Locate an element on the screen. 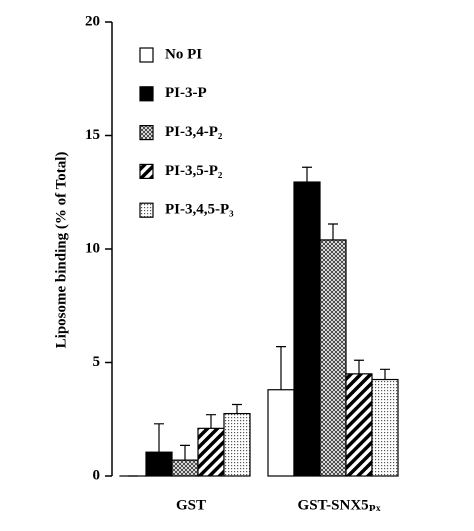 This screenshot has width=474, height=531. y-tick-label: 10 is located at coordinates (92, 248).